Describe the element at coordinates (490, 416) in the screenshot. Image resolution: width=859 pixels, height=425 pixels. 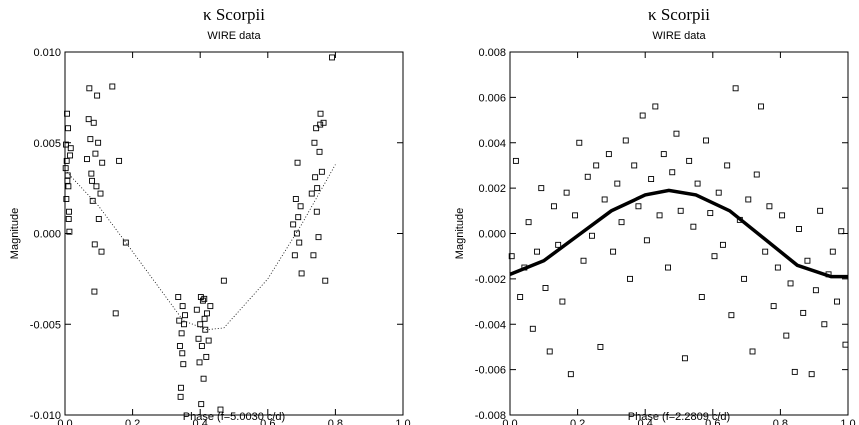
I see `y-tick-label: -0.008` at that location.